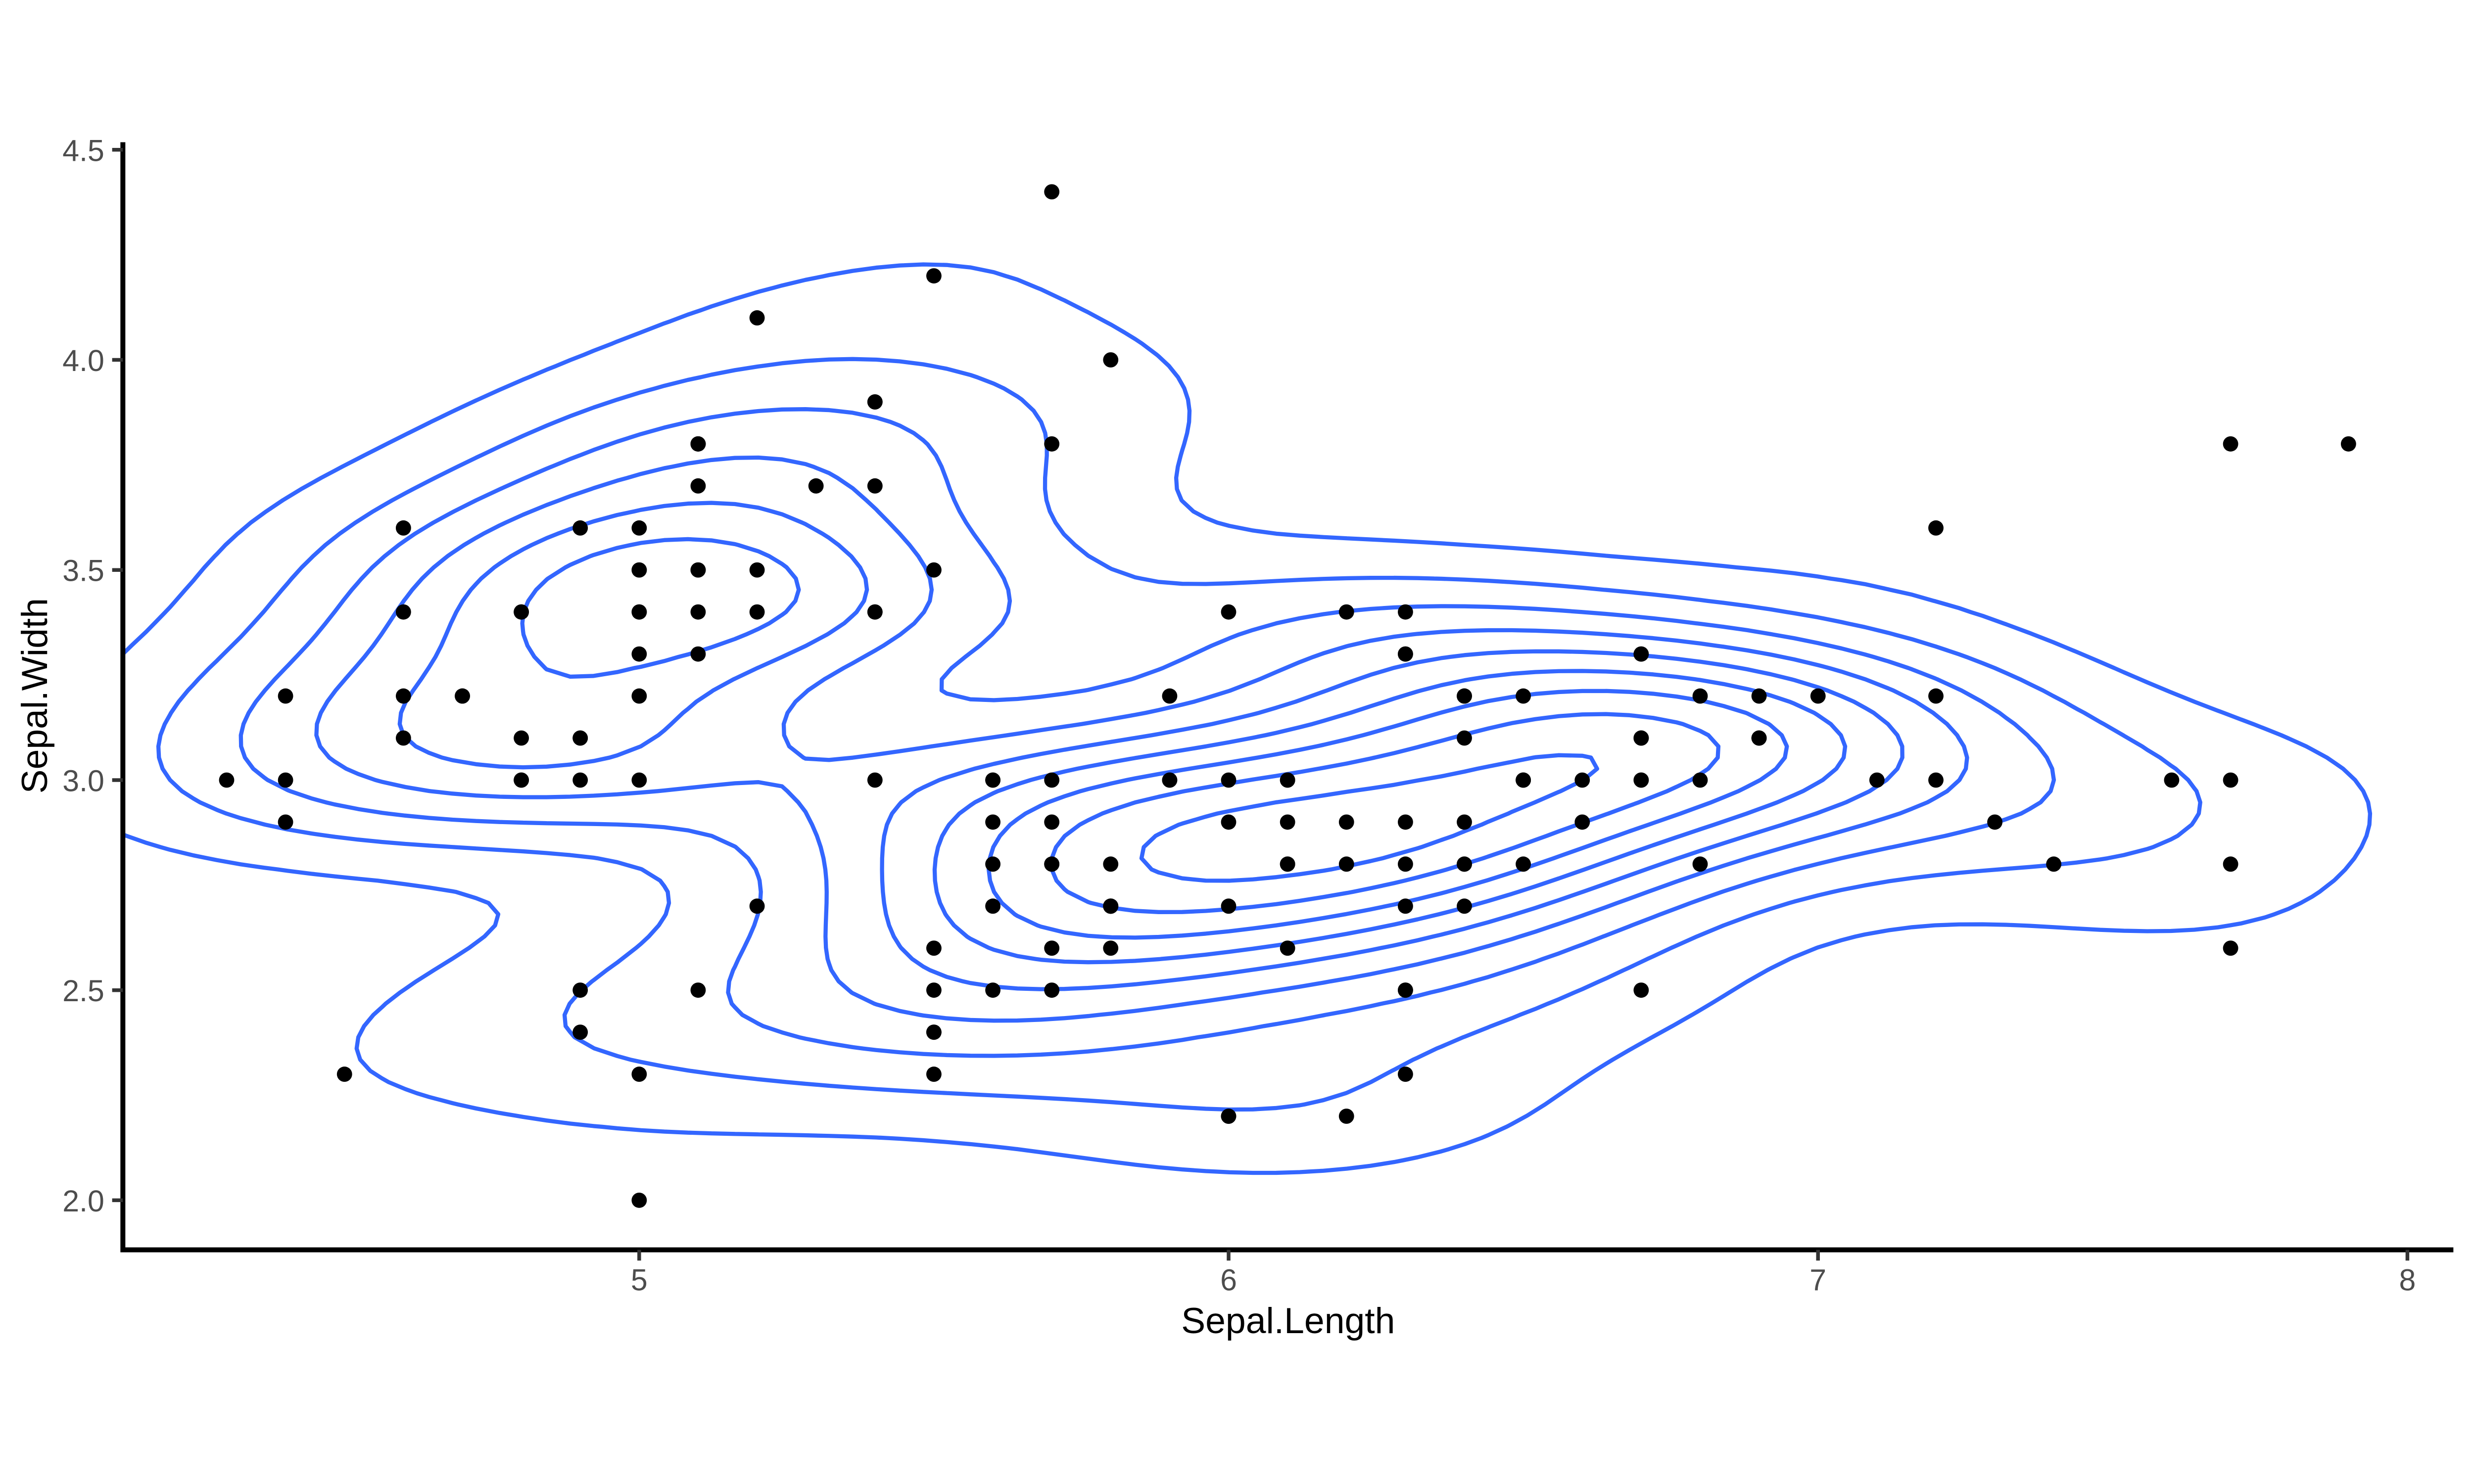  Describe the element at coordinates (83, 571) in the screenshot. I see `y-tick-label: 3.5` at that location.